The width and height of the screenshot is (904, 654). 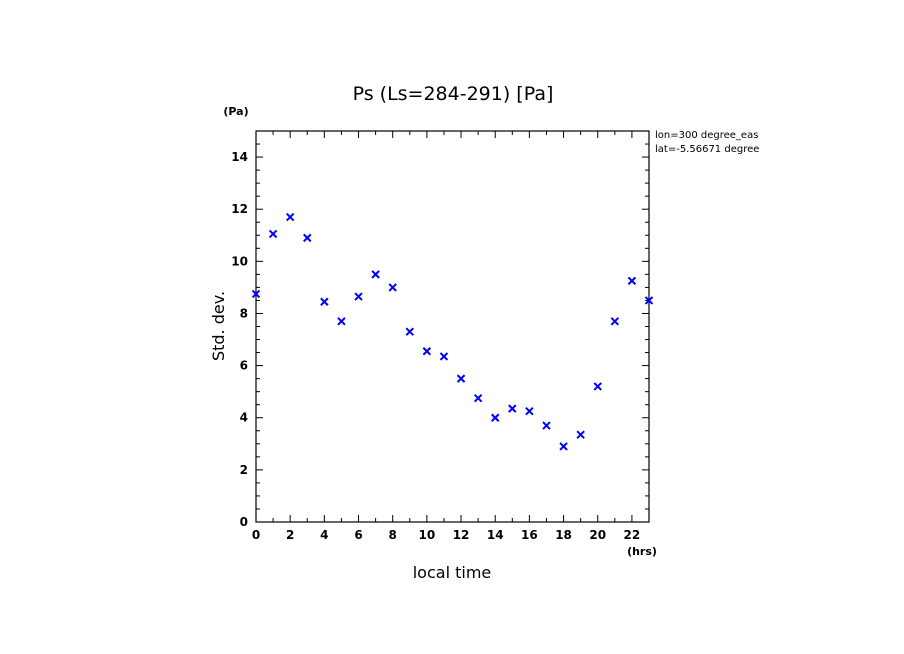 What do you see at coordinates (290, 535) in the screenshot?
I see `x-tick-label: 2` at bounding box center [290, 535].